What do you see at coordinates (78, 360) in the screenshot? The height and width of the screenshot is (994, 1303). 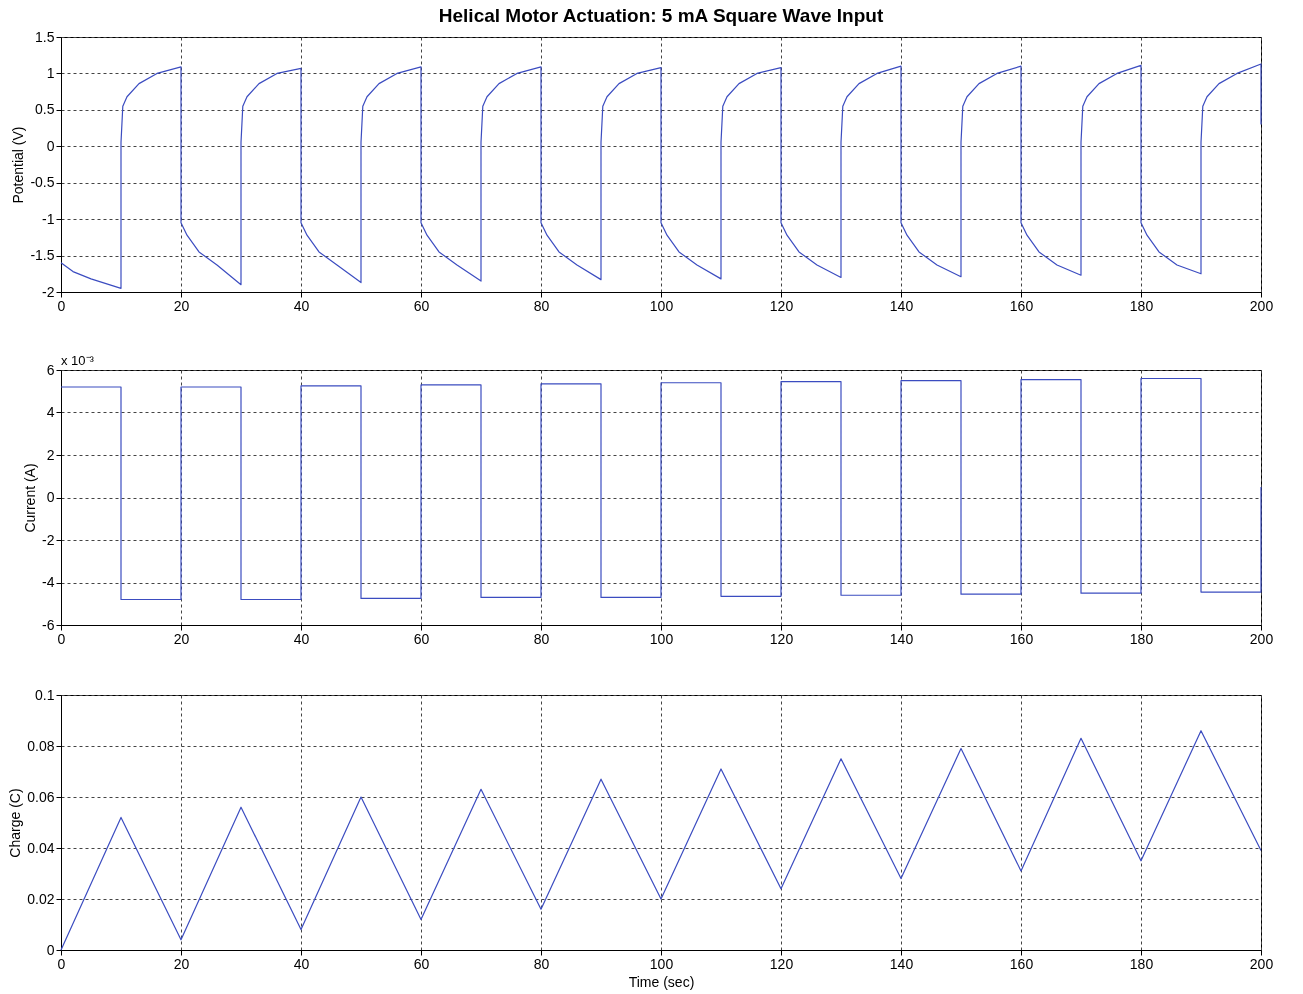 I see `text: x 10⁻³` at bounding box center [78, 360].